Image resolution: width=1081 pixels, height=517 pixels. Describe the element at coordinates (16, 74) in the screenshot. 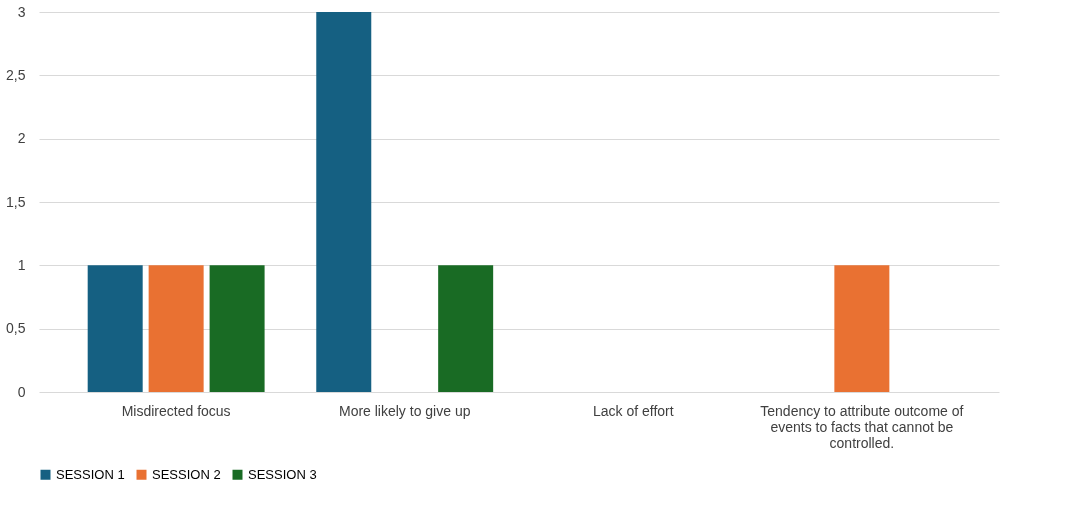

I see `y-tick-label: 2,5` at that location.